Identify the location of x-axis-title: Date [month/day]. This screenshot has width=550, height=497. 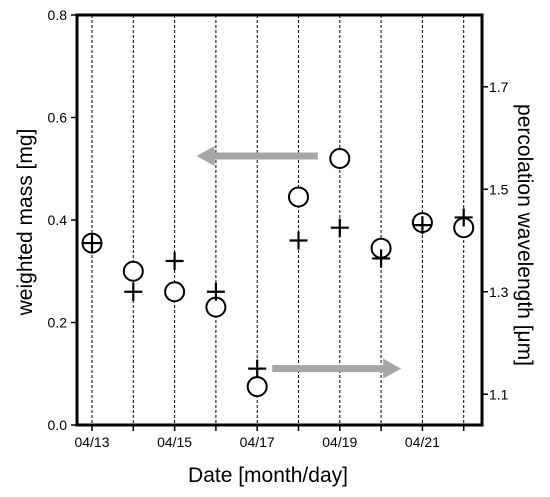
(268, 475).